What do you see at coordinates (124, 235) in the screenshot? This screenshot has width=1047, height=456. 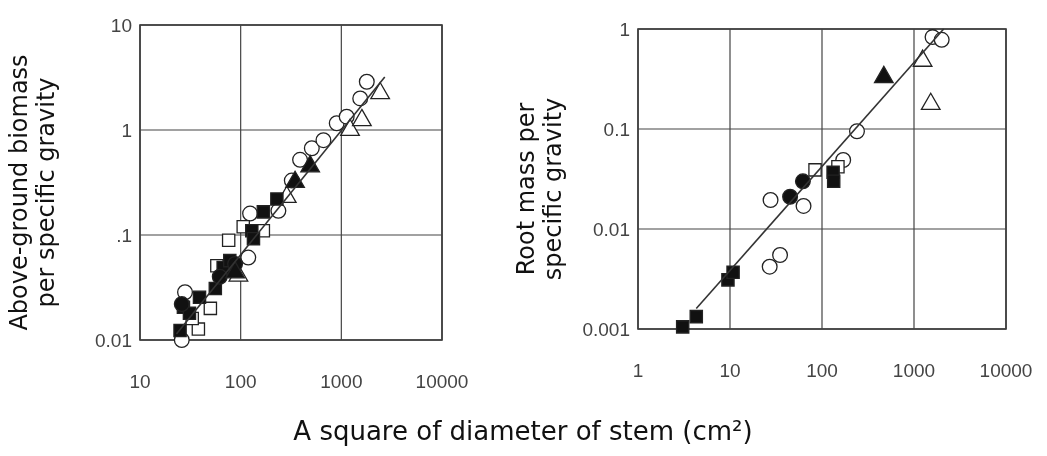 I see `y-tick-label: .1` at bounding box center [124, 235].